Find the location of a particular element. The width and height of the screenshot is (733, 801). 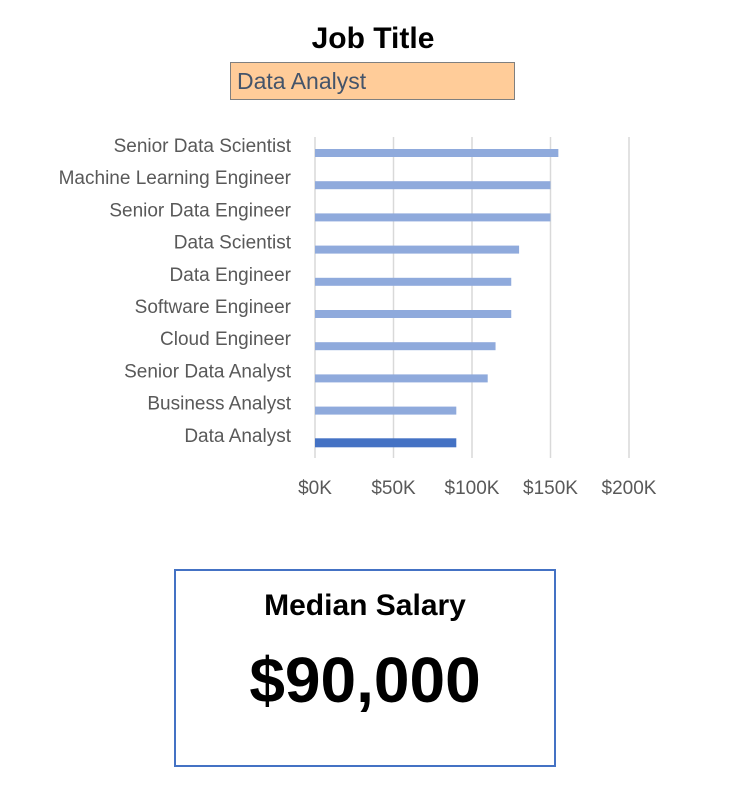

category-label: Business Analyst is located at coordinates (219, 404).